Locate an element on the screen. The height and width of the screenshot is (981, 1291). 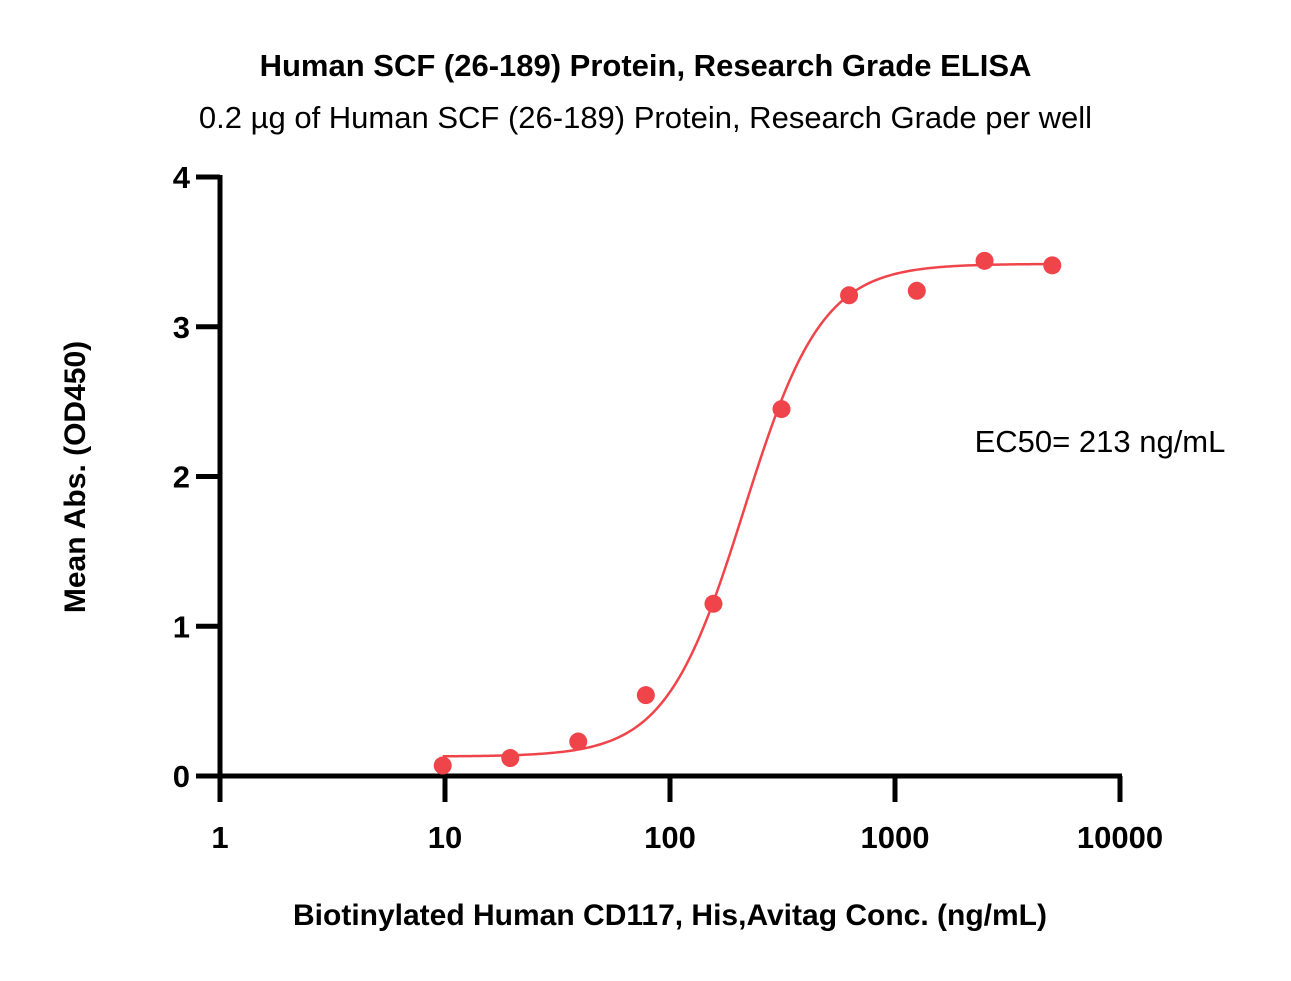
y-tick-label: 1 is located at coordinates (181, 626).